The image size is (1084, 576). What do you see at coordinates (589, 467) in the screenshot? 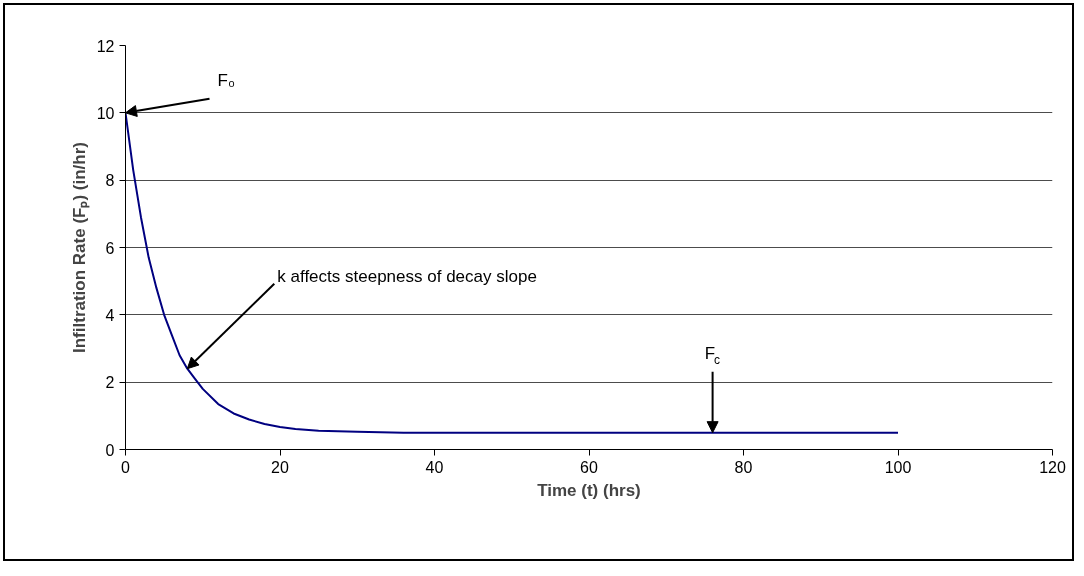
I see `x-tick-label: 60` at bounding box center [589, 467].